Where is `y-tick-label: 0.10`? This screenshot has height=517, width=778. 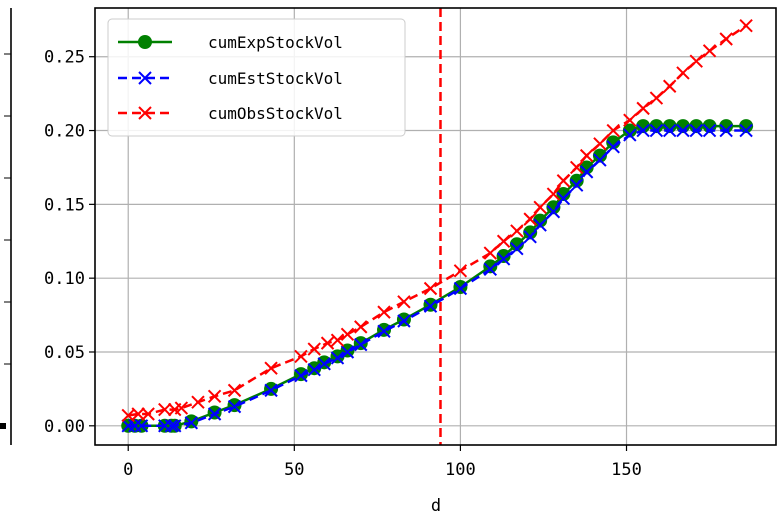 y-tick-label: 0.10 is located at coordinates (64, 279).